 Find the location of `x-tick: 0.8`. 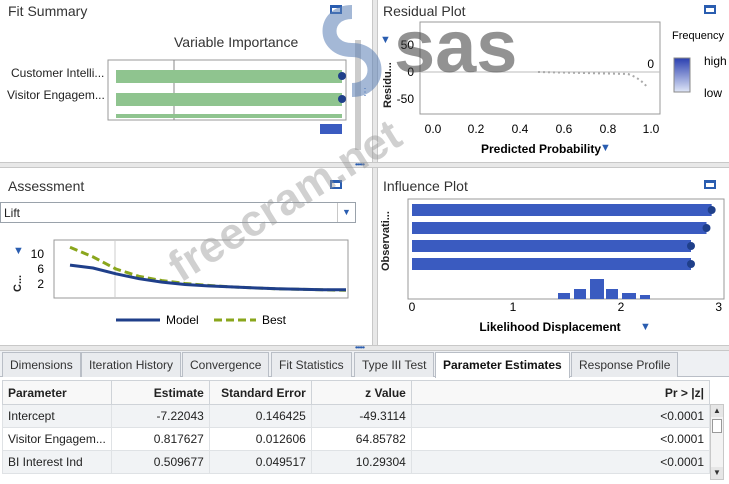

x-tick: 0.8 is located at coordinates (608, 129).